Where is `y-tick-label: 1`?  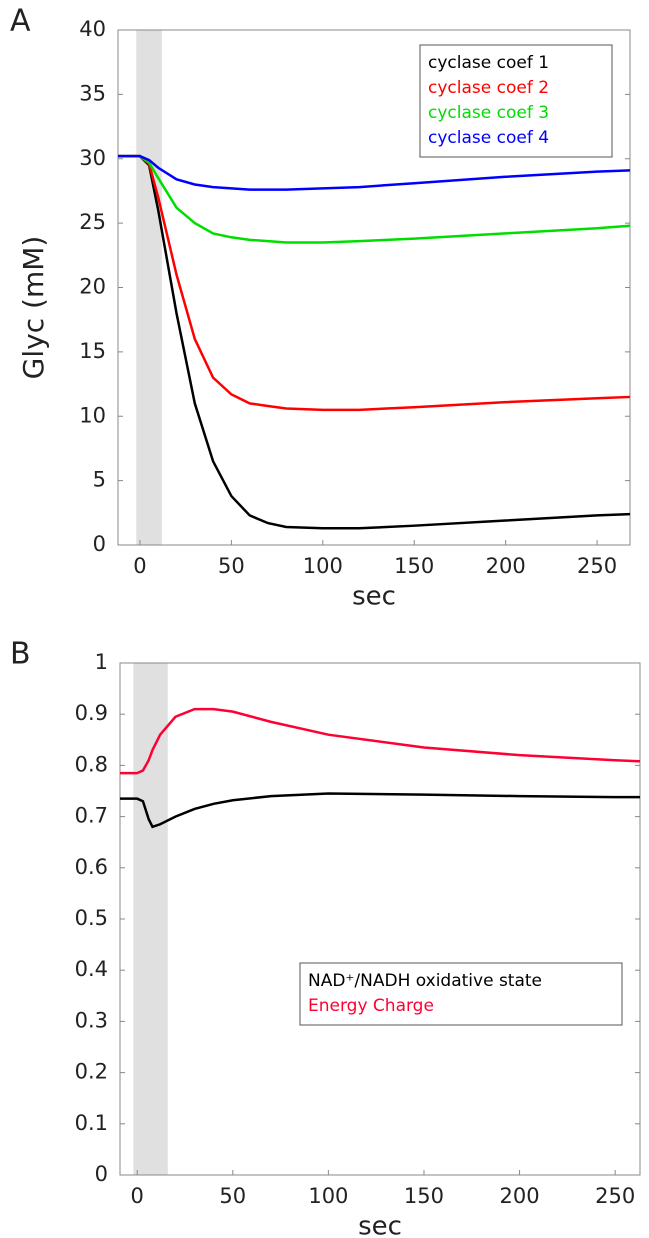
y-tick-label: 1 is located at coordinates (101, 662).